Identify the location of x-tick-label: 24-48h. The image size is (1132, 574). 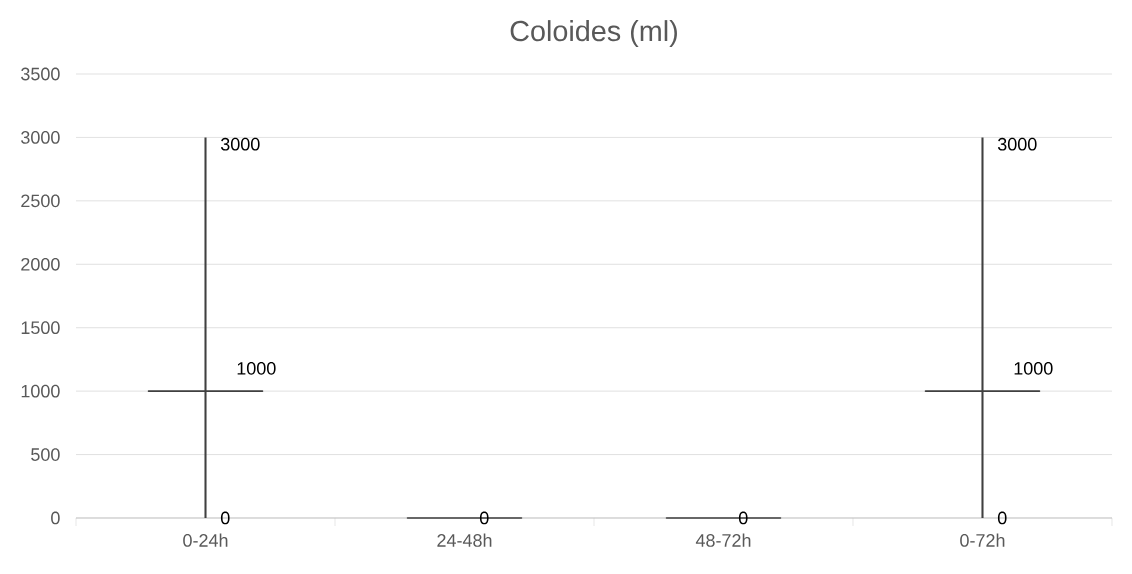
(464, 540).